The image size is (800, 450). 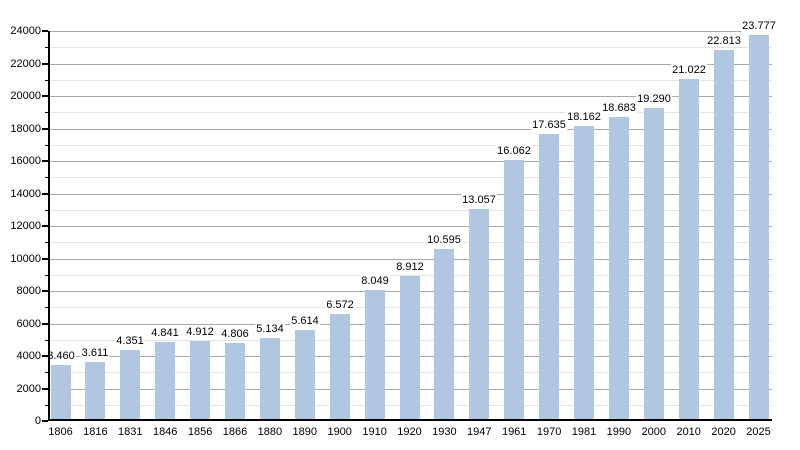 What do you see at coordinates (60, 432) in the screenshot?
I see `x-axis-tick-label: 1806` at bounding box center [60, 432].